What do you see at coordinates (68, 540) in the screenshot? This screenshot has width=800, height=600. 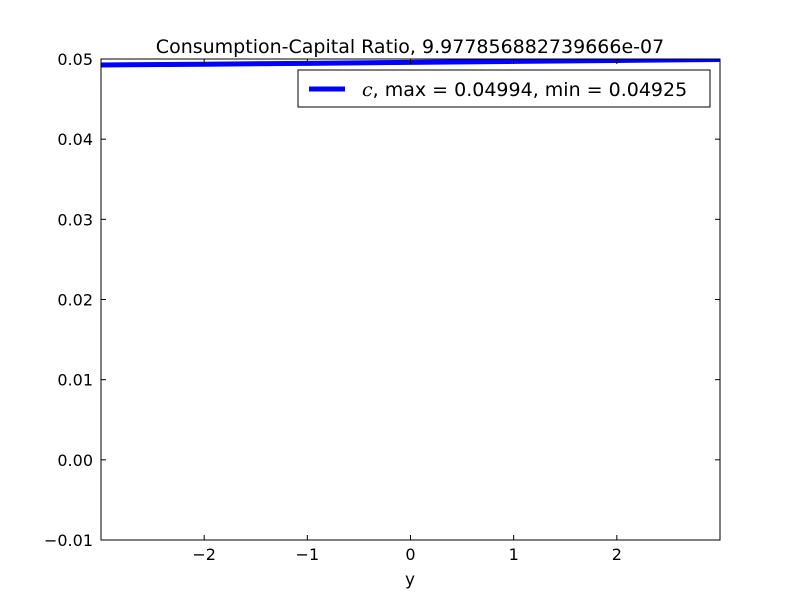 I see `y-tick-label: −0.01` at bounding box center [68, 540].